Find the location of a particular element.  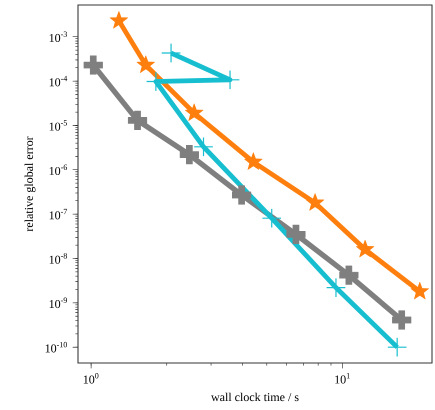

x-tick-label: 10$^{1}$ is located at coordinates (342, 378).